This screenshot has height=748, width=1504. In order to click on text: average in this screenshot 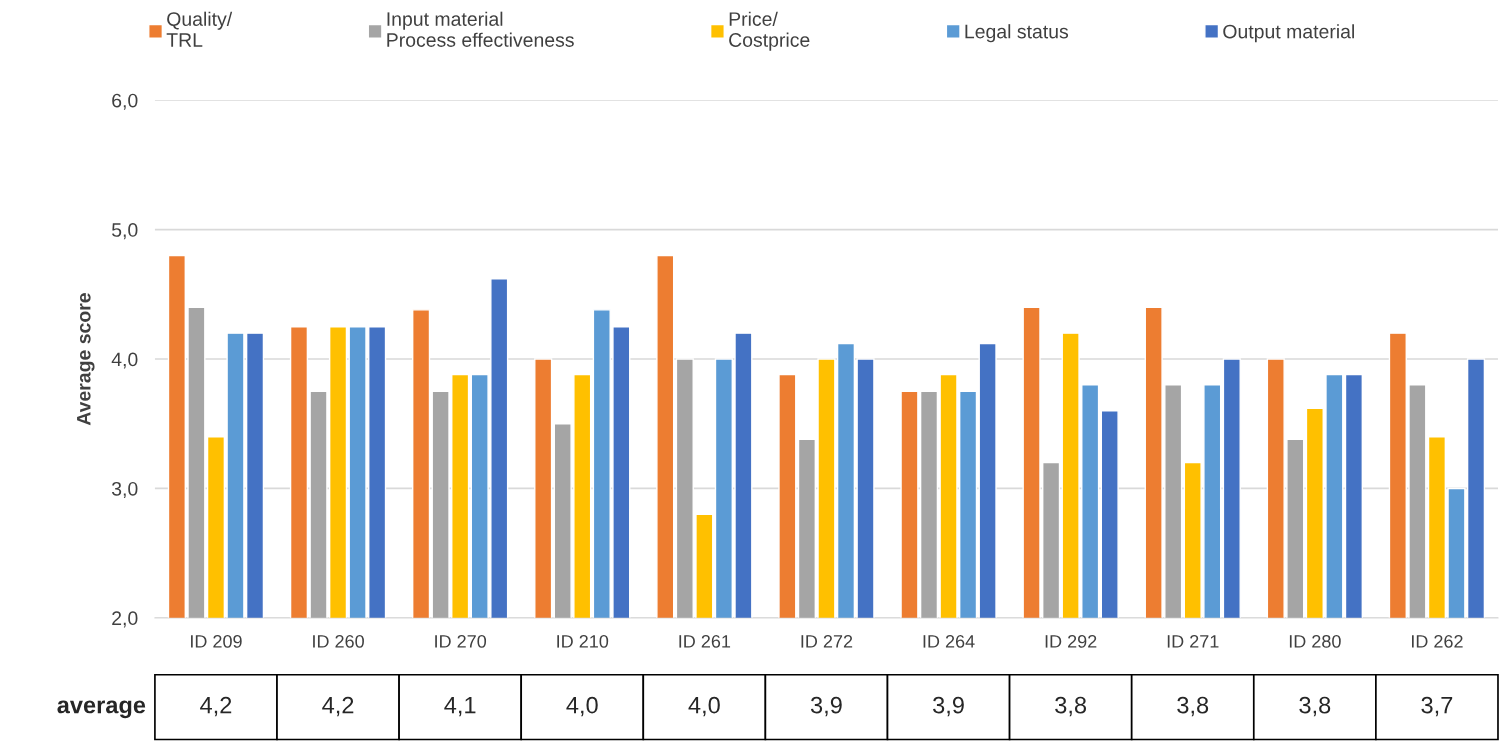, I will do `click(101, 709)`.